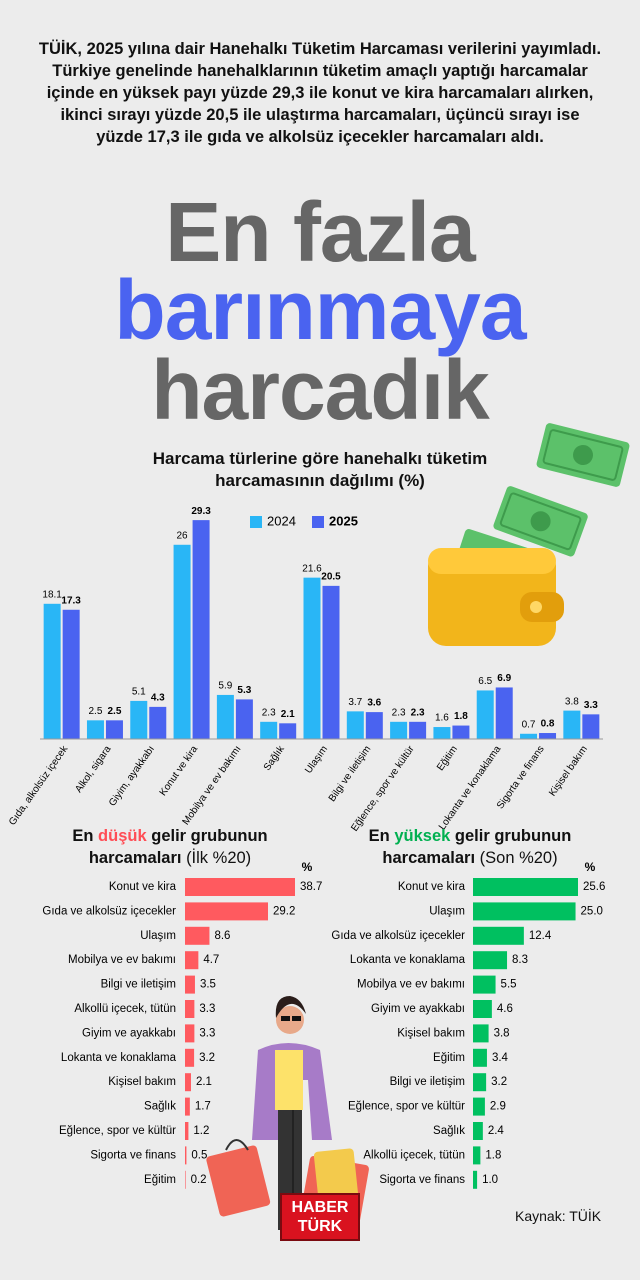 This screenshot has height=1280, width=640. Describe the element at coordinates (211, 960) in the screenshot. I see `value-label: 4.7` at that location.